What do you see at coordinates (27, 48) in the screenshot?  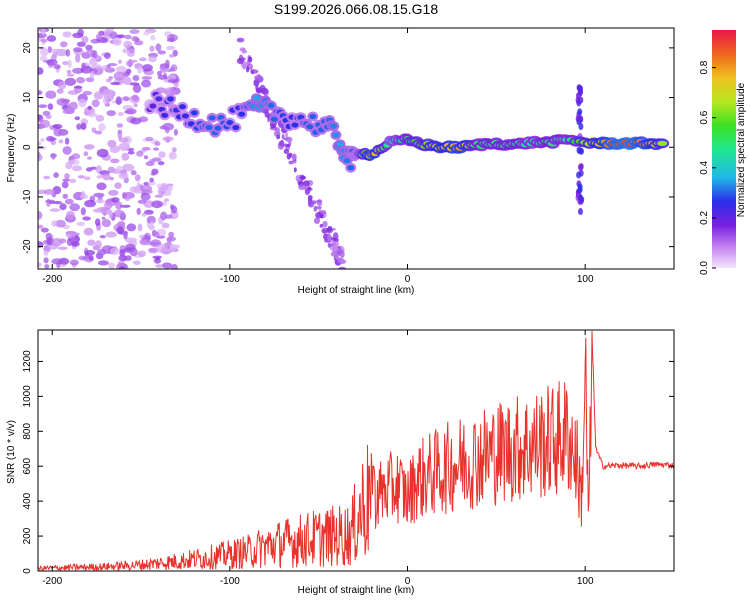 I see `spectrogram-y-tick-label: 20` at bounding box center [27, 48].